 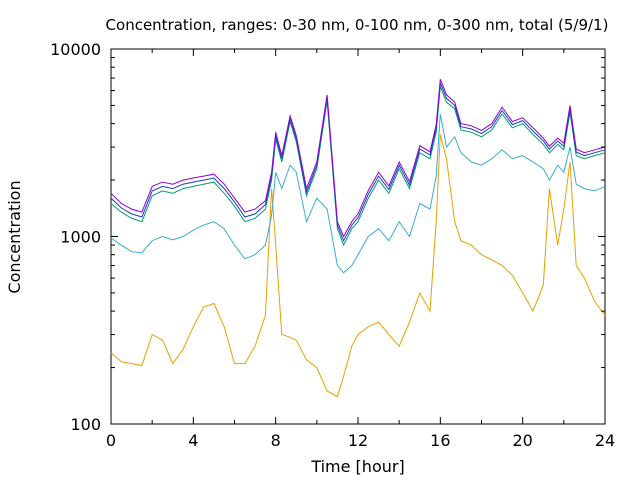 What do you see at coordinates (357, 466) in the screenshot?
I see `x-axis-title: Time [hour]` at bounding box center [357, 466].